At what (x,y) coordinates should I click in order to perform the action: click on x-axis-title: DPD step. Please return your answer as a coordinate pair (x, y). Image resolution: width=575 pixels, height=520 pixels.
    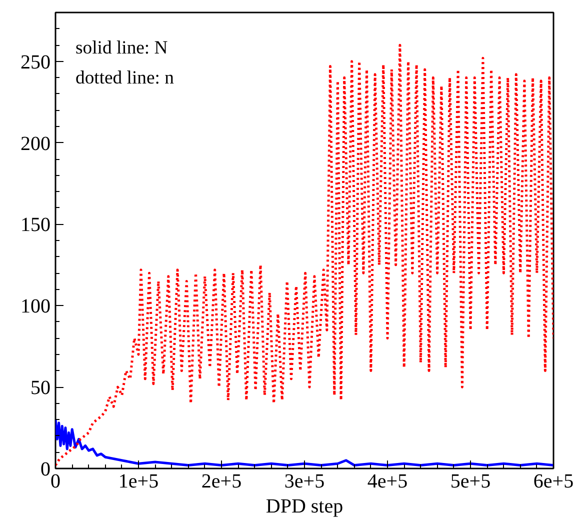
    Looking at the image, I should click on (305, 507).